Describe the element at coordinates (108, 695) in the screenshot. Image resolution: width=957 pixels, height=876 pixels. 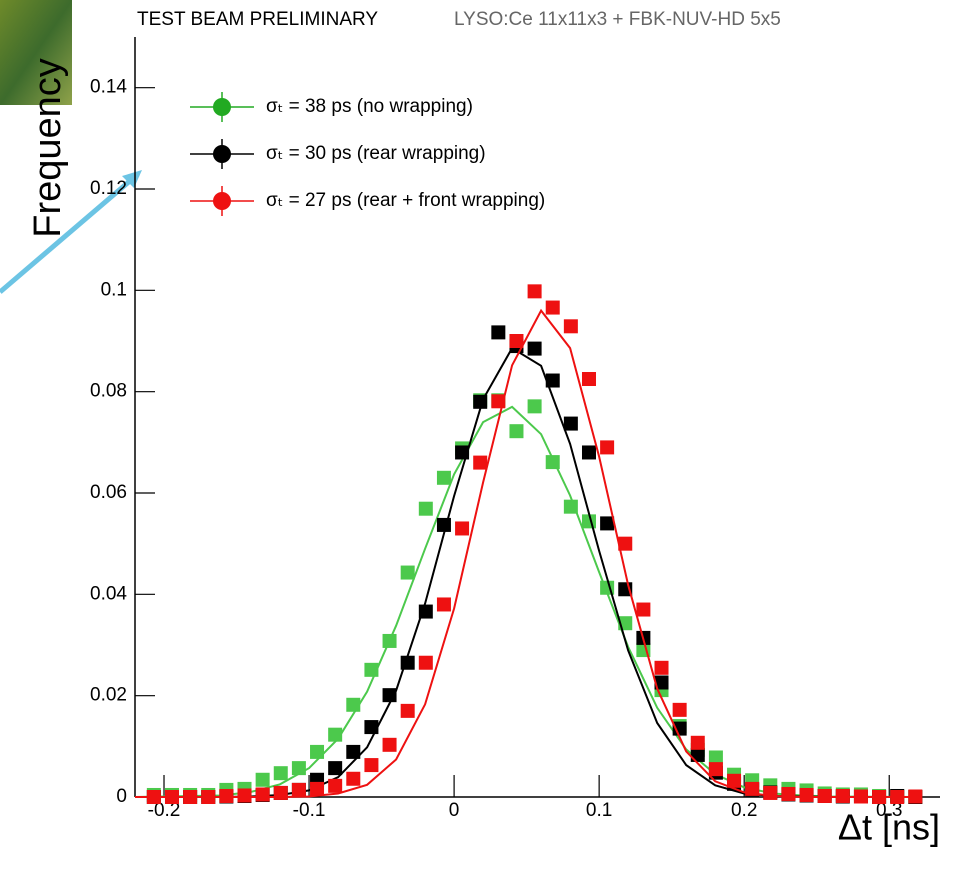
I see `y-tick-label: 0.02` at that location.